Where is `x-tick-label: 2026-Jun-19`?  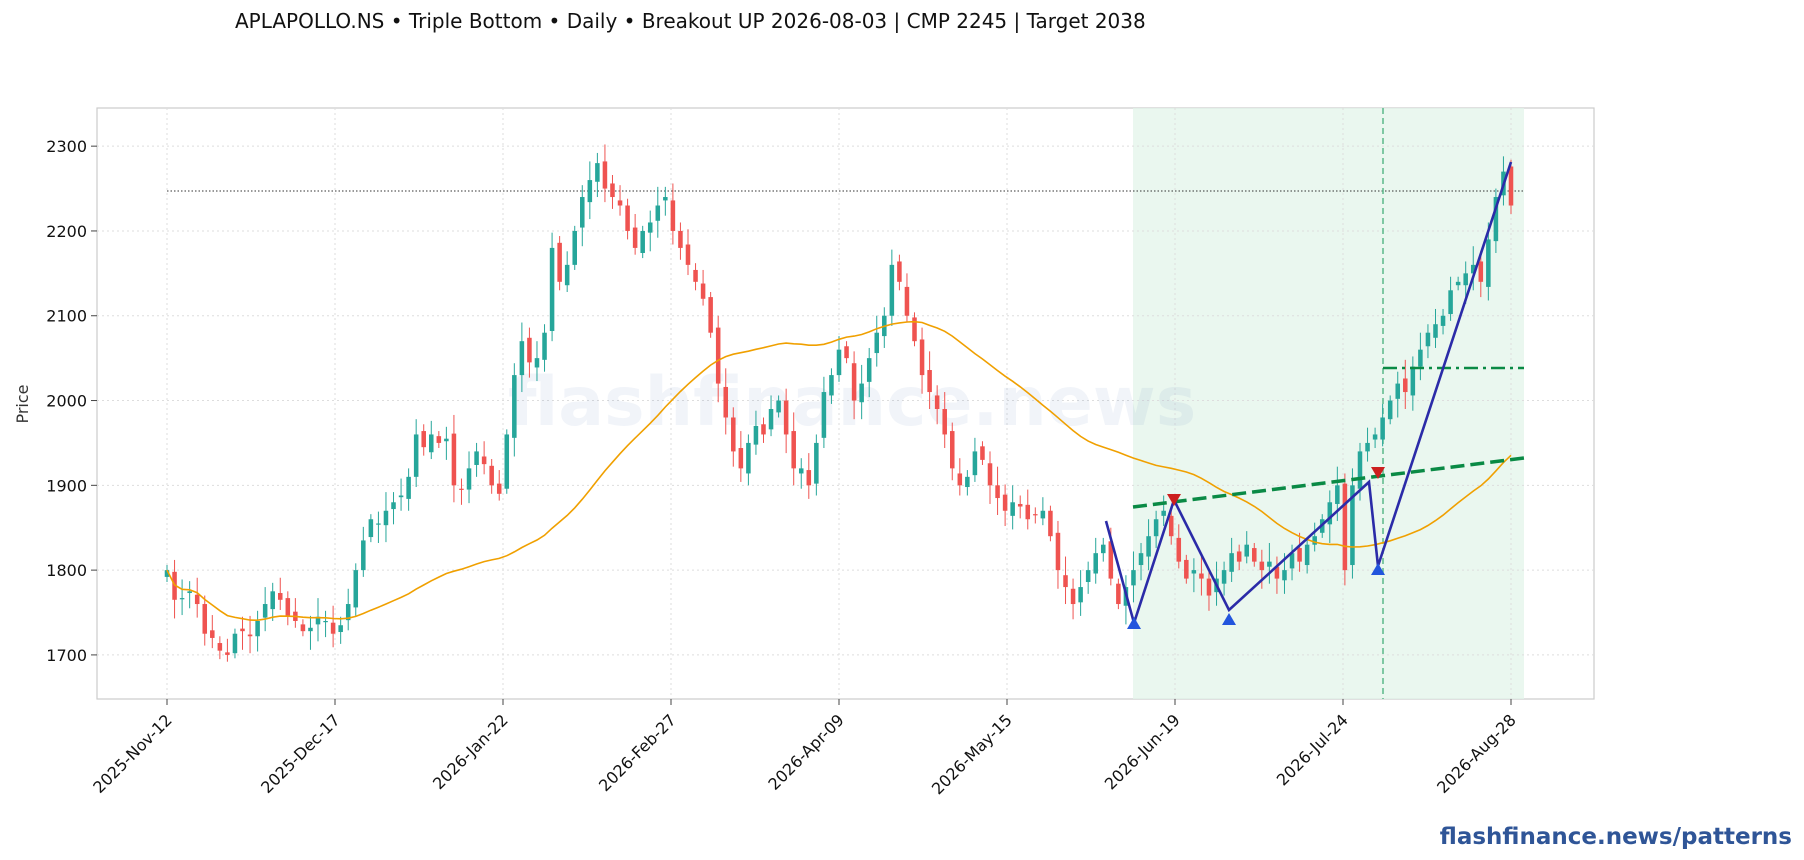
x-tick-label: 2026-Jun-19 is located at coordinates (1142, 751).